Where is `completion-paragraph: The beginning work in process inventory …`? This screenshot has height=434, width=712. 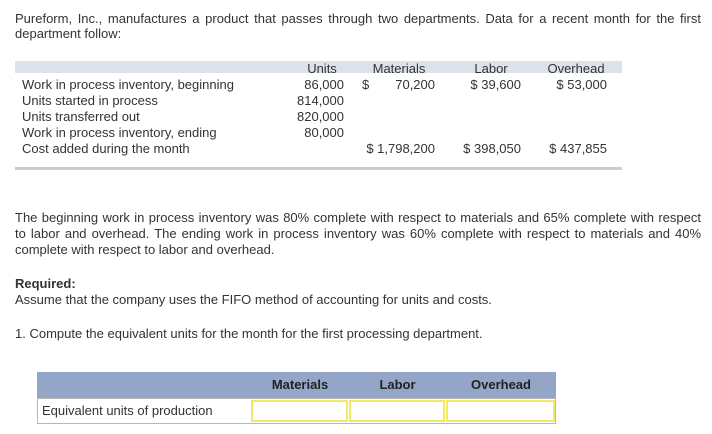
completion-paragraph: The beginning work in process inventory … is located at coordinates (358, 233).